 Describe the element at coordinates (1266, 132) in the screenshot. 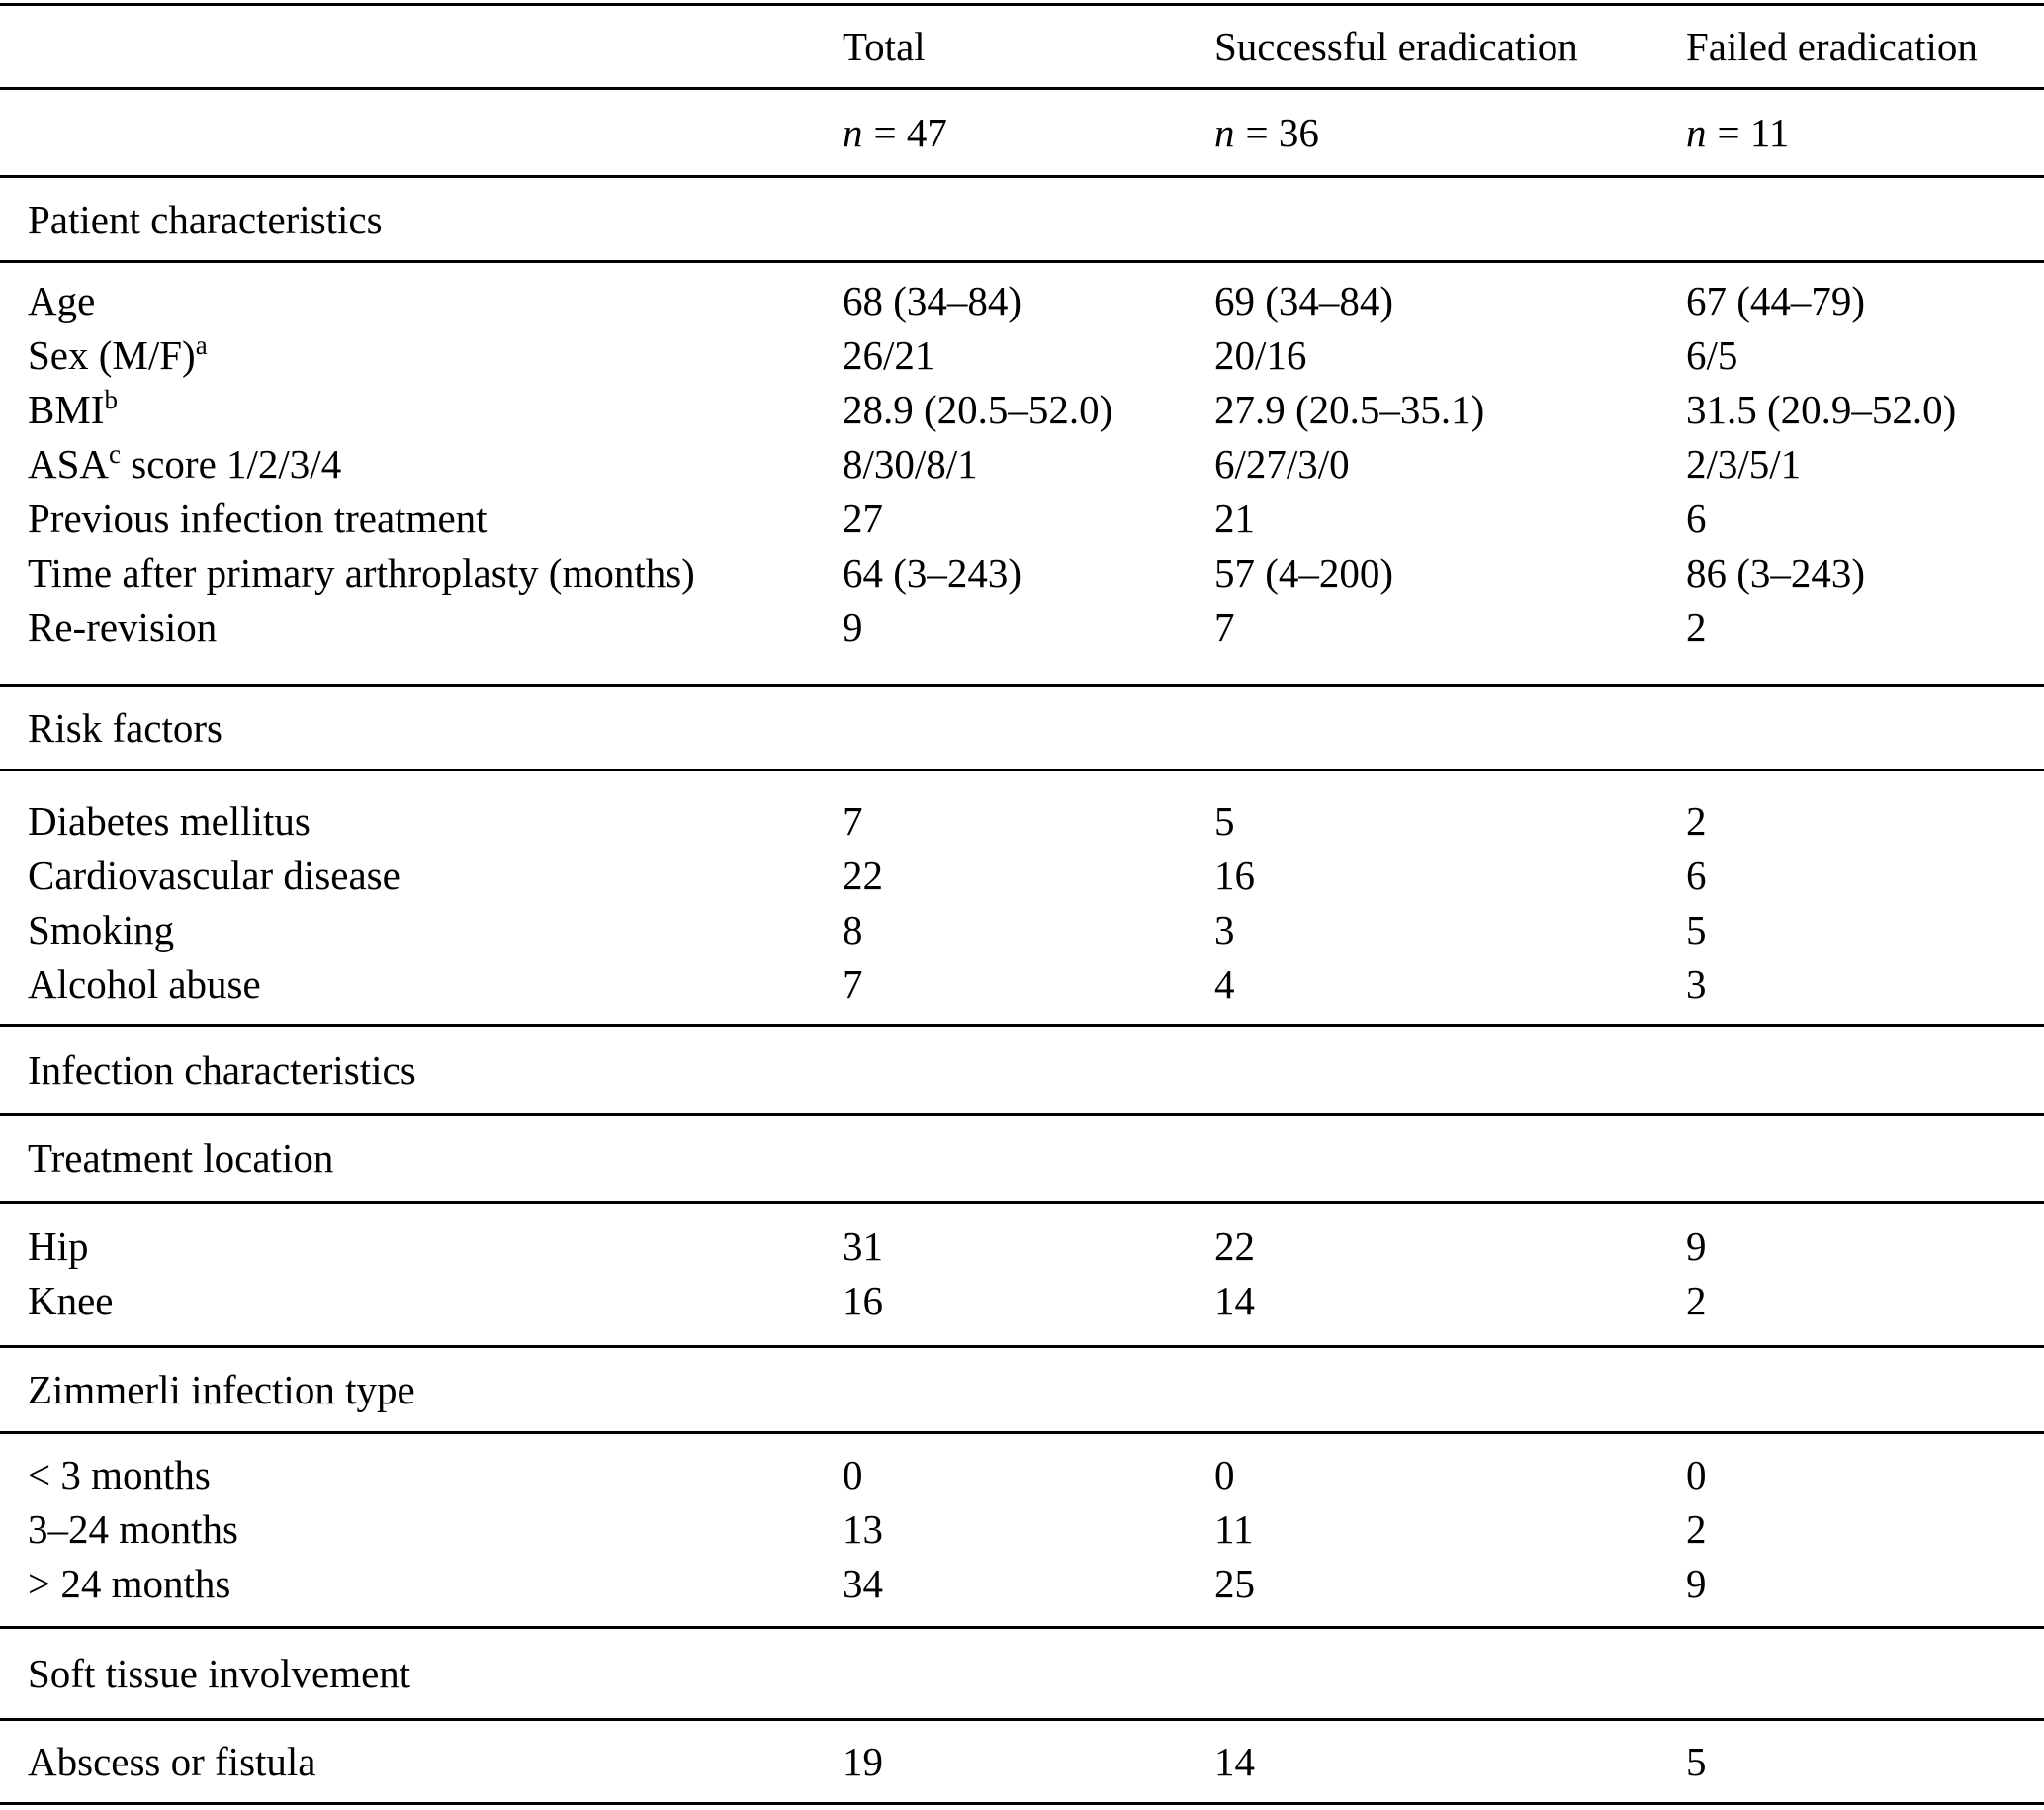

I see `n-successful: n = 36` at that location.